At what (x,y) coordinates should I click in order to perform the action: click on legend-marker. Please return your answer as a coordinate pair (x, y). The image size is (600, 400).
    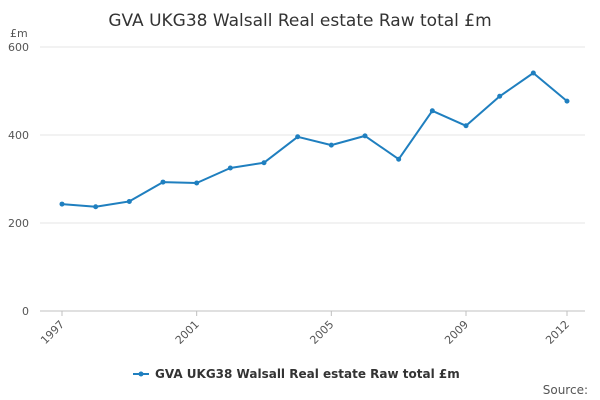
    Looking at the image, I should click on (141, 374).